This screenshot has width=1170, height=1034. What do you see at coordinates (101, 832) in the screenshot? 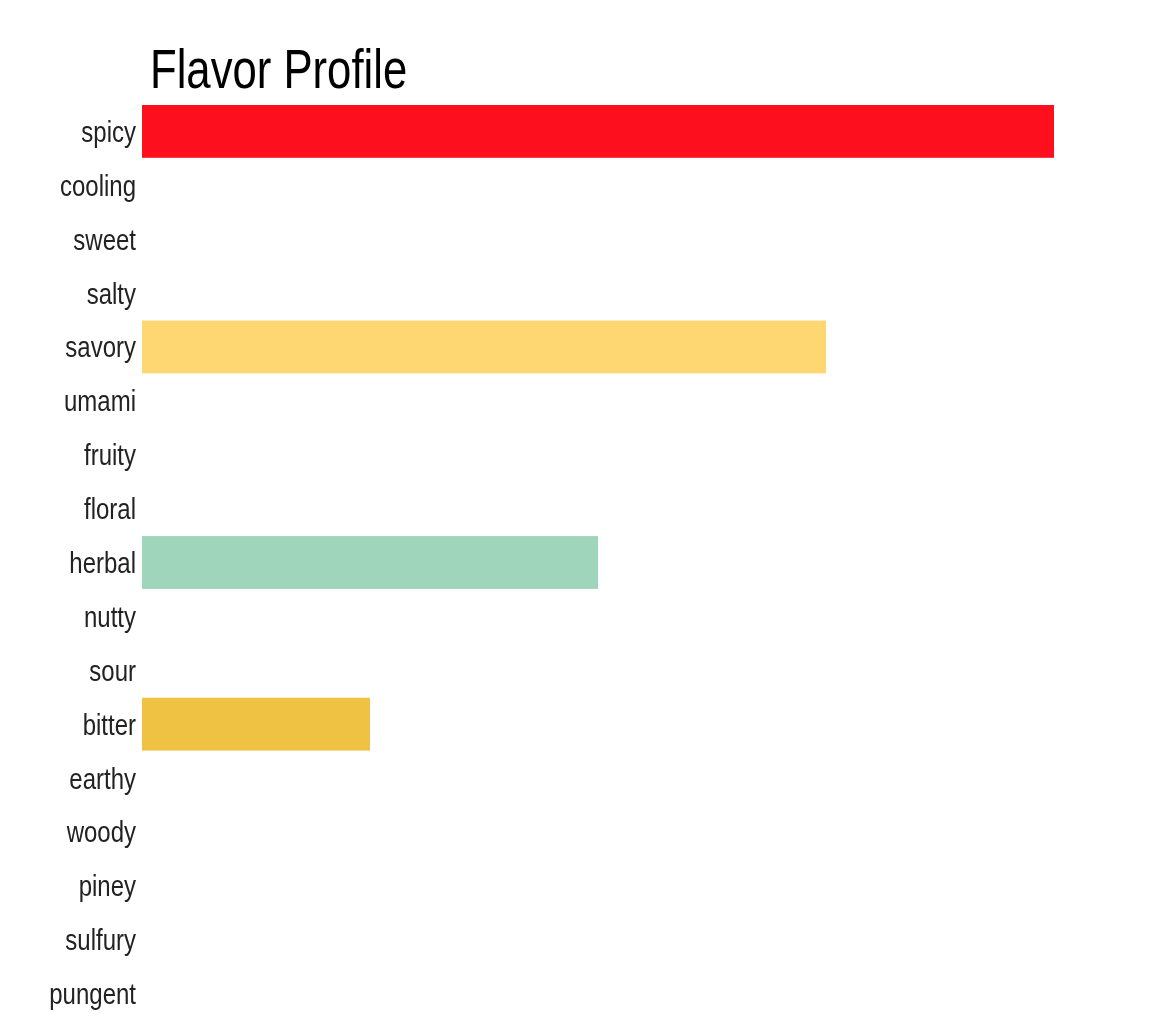
I see `y-tick-label: woody` at bounding box center [101, 832].